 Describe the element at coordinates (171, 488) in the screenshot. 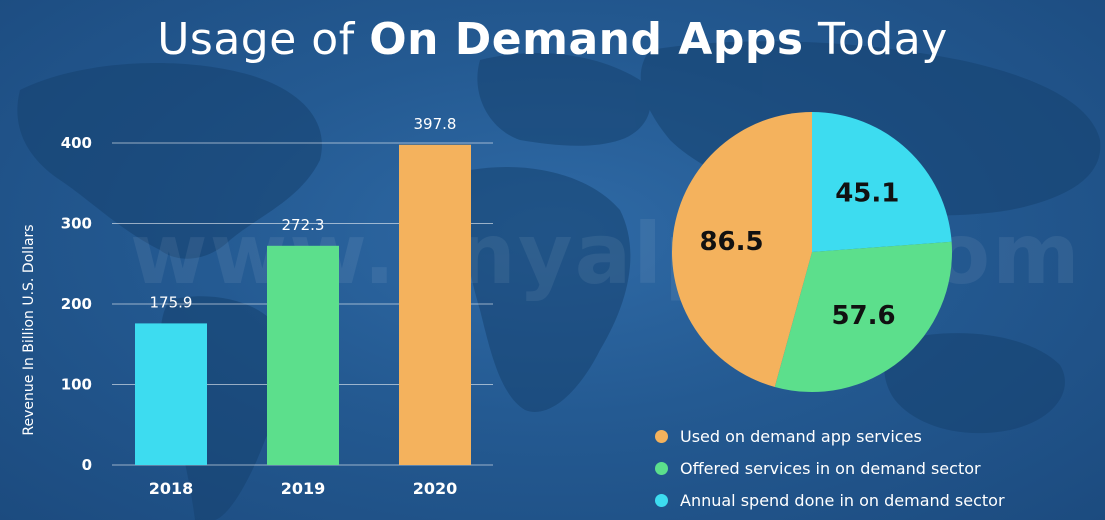

I see `x-tick-label: 2018` at that location.